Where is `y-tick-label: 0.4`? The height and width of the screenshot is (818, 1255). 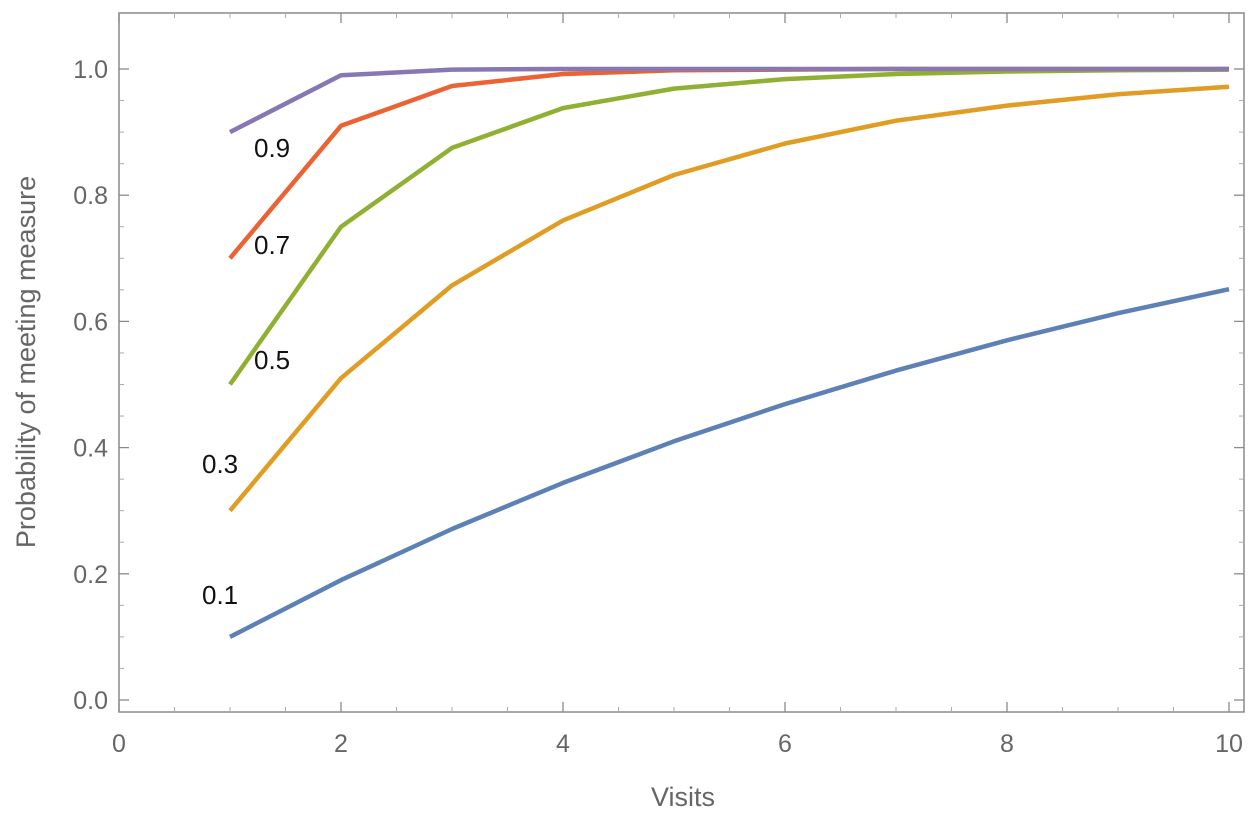
y-tick-label: 0.4 is located at coordinates (90, 449).